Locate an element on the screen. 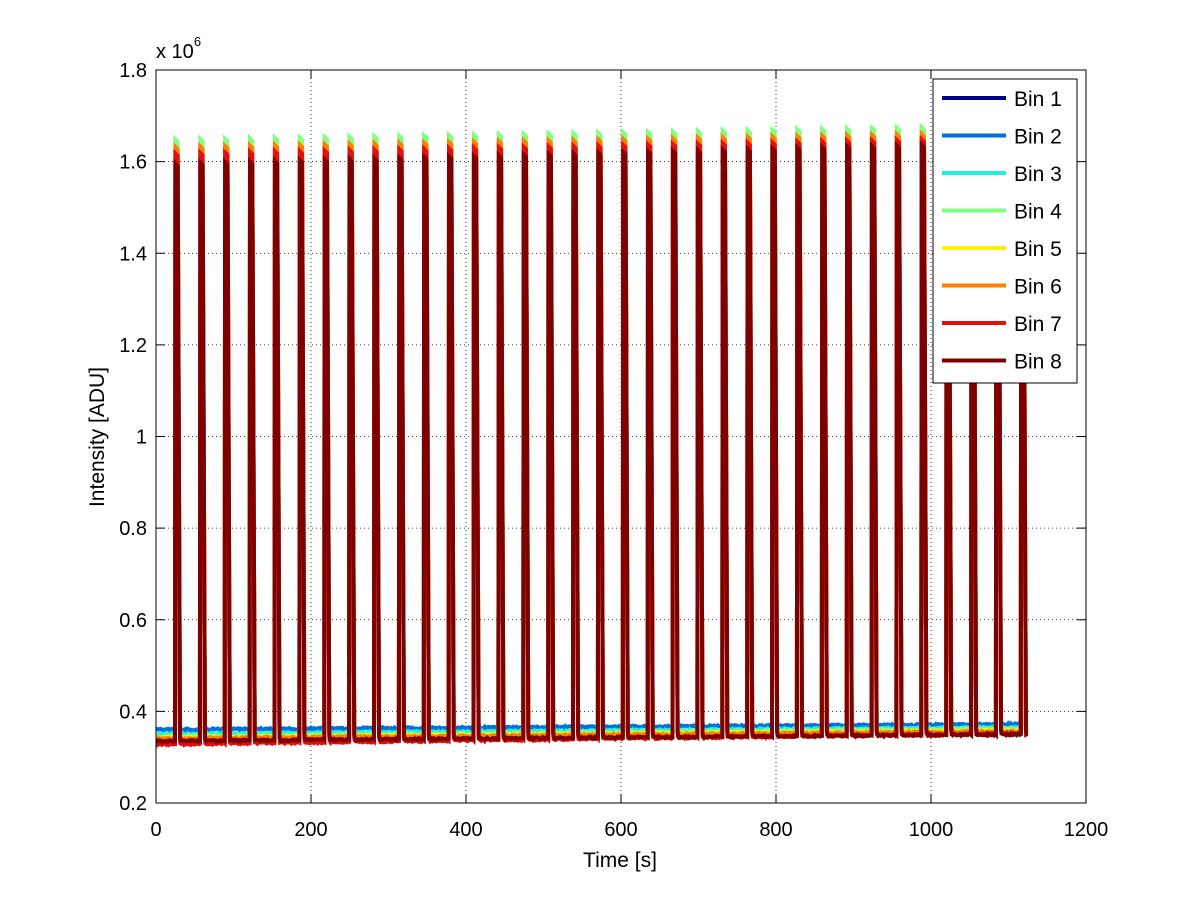  y-tick-label: 1.2 is located at coordinates (133, 346).